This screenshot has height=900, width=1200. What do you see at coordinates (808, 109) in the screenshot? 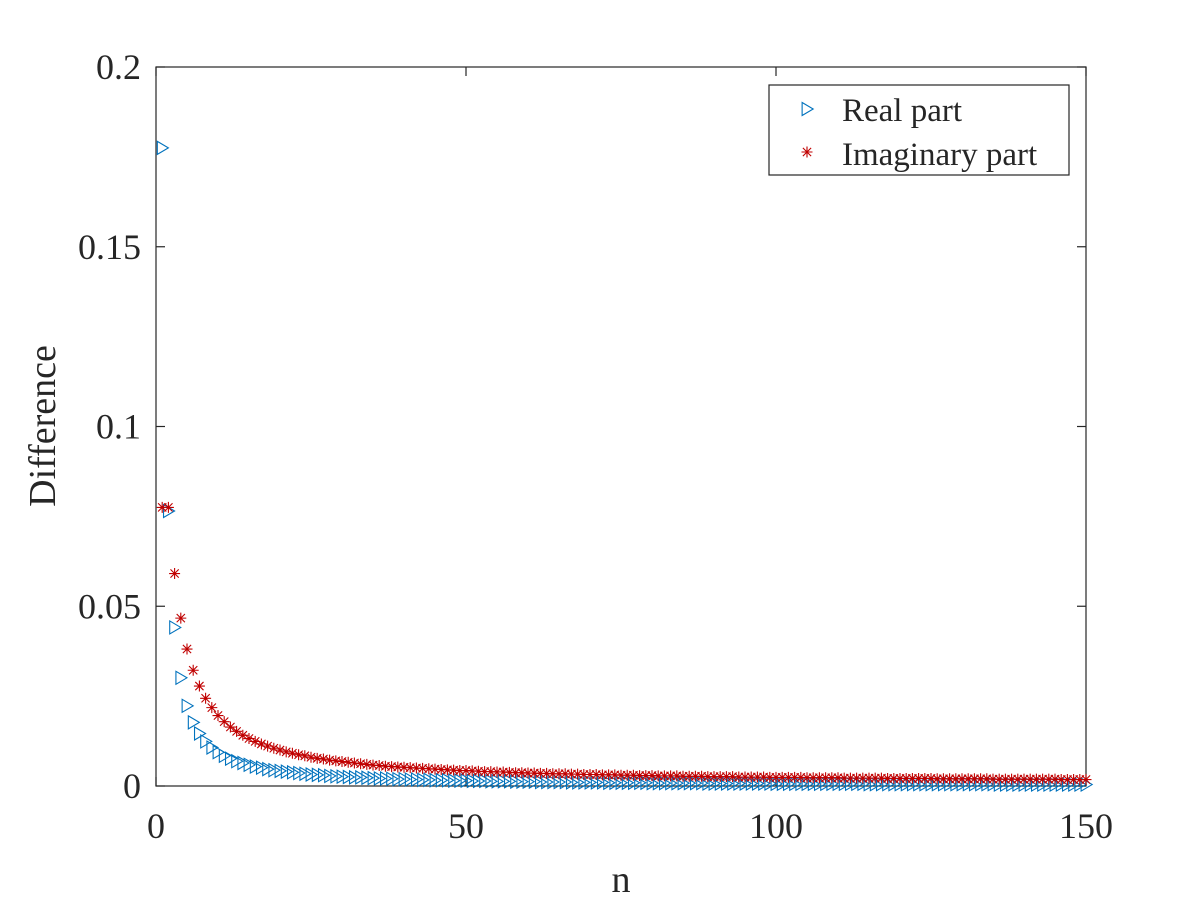
I see `legend-marker-real` at bounding box center [808, 109].